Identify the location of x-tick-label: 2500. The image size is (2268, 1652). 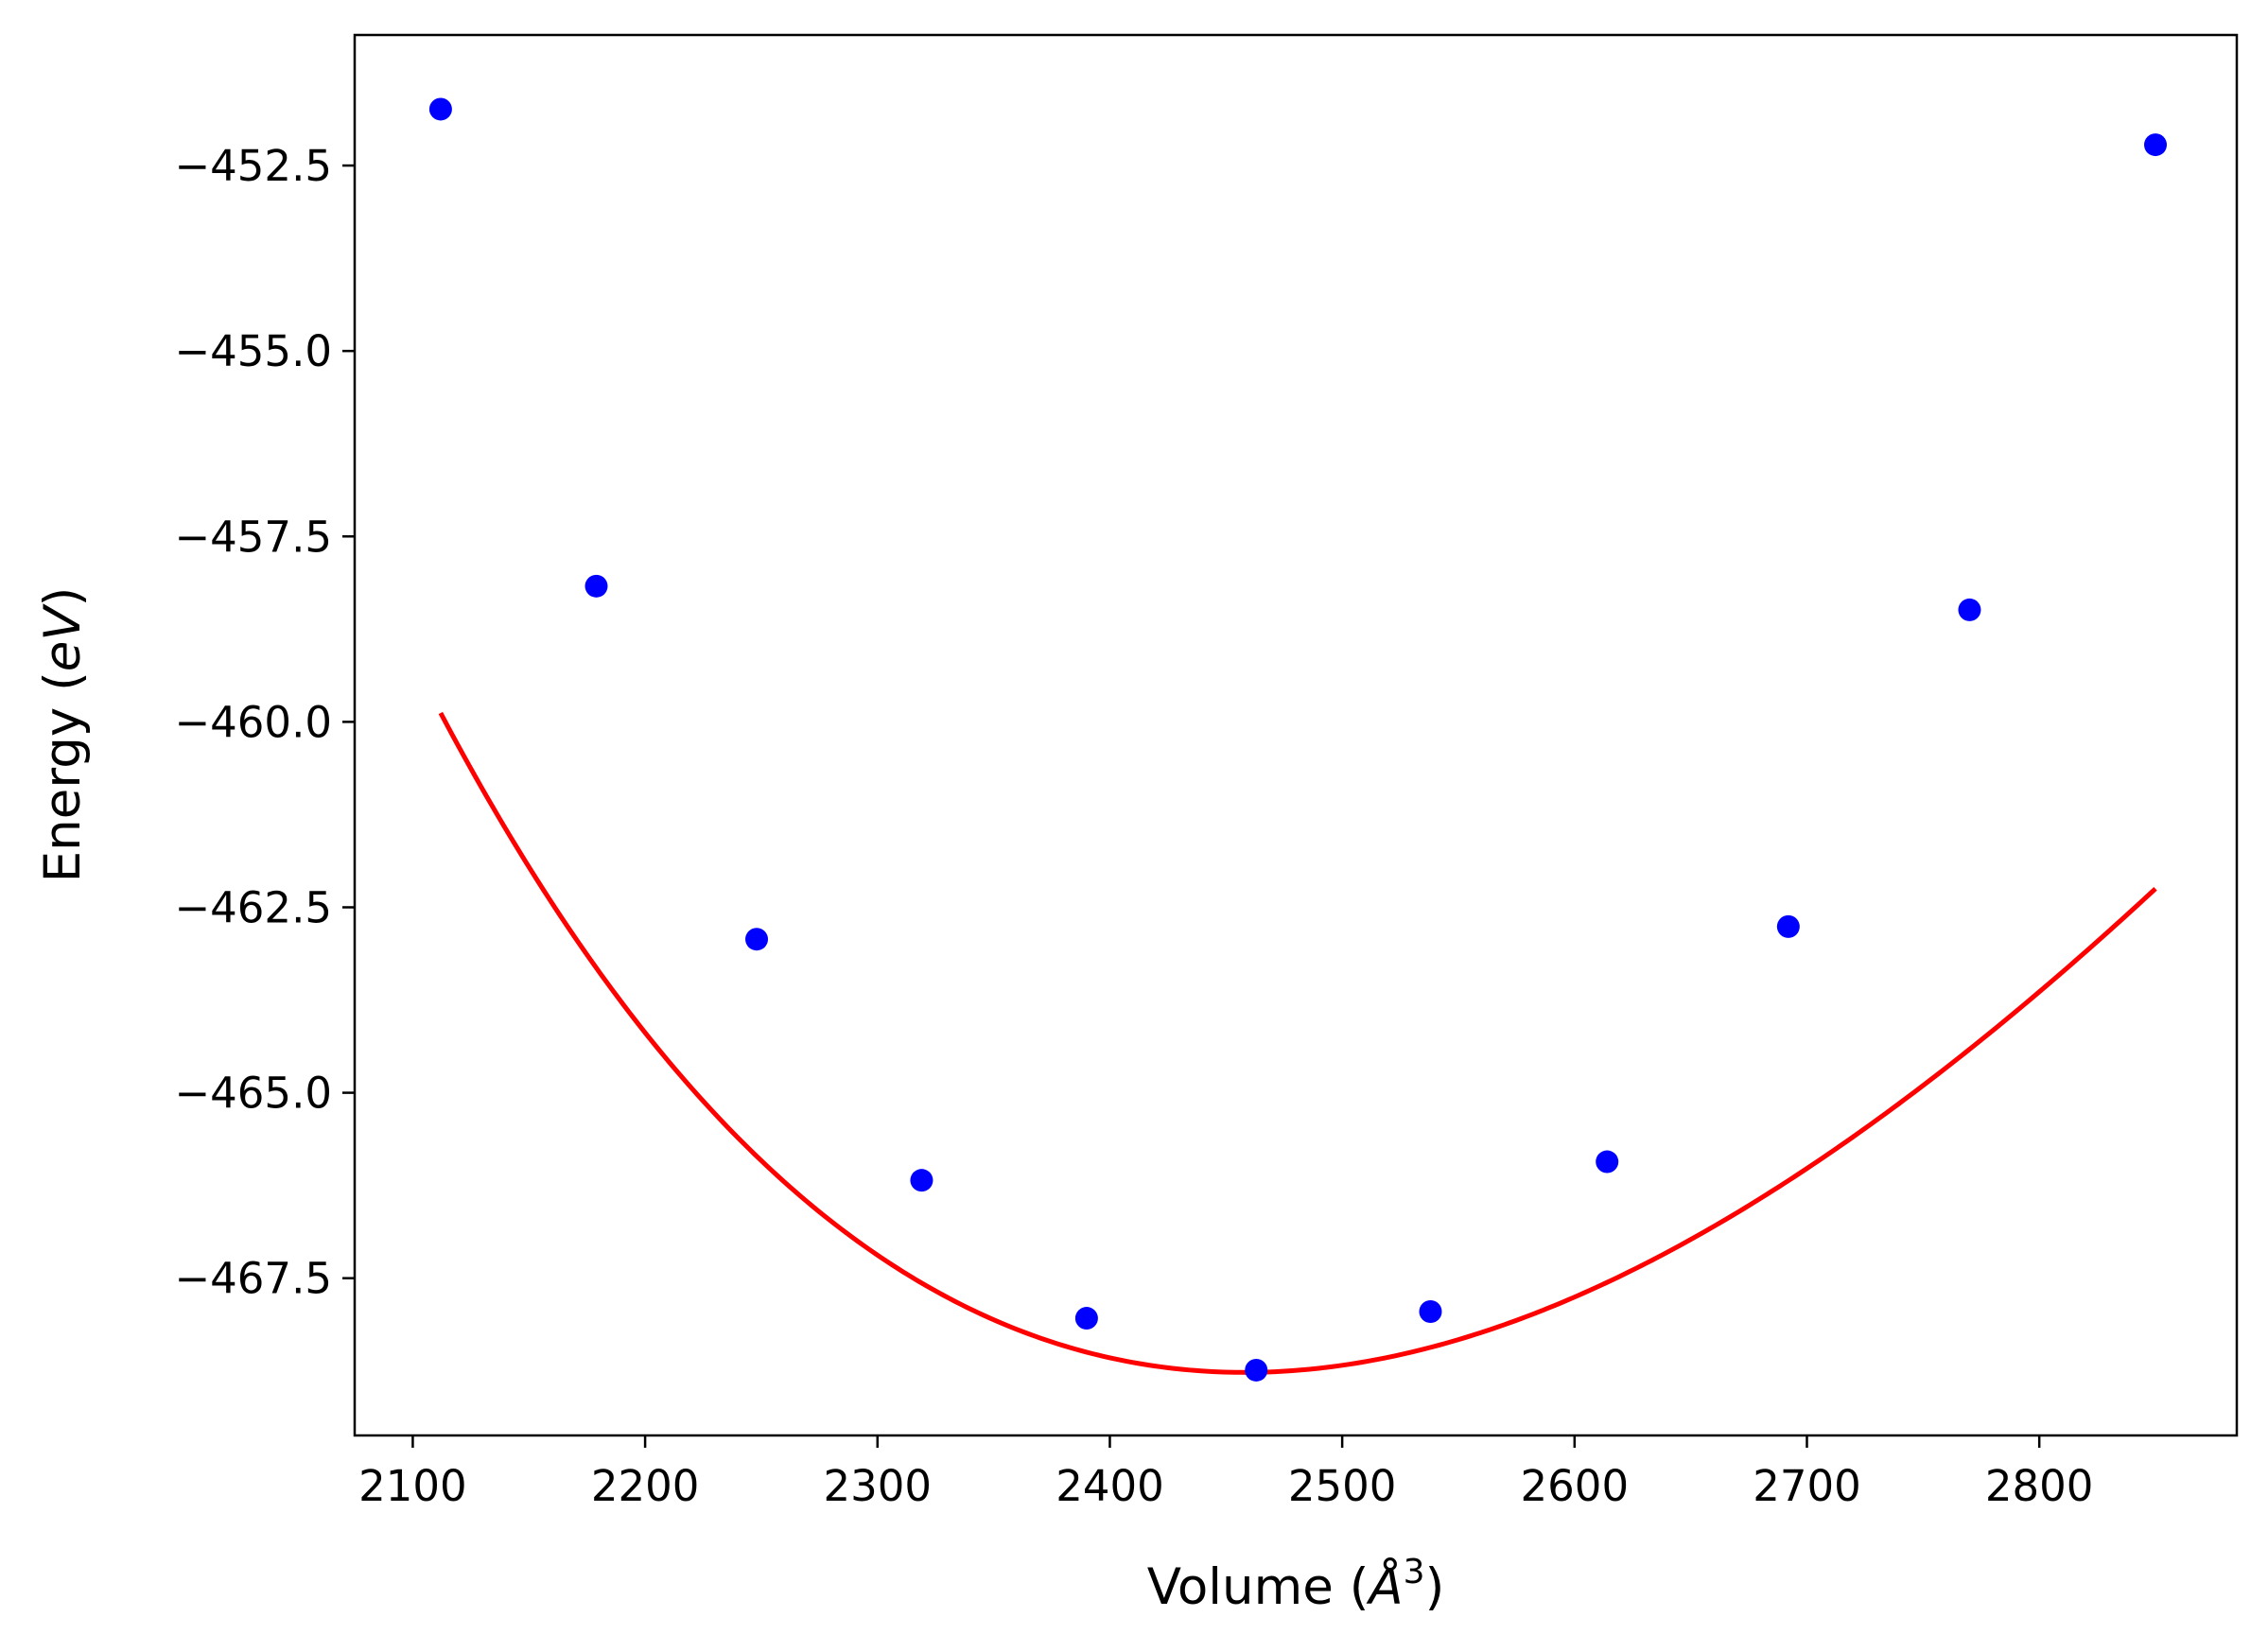
(1342, 1486).